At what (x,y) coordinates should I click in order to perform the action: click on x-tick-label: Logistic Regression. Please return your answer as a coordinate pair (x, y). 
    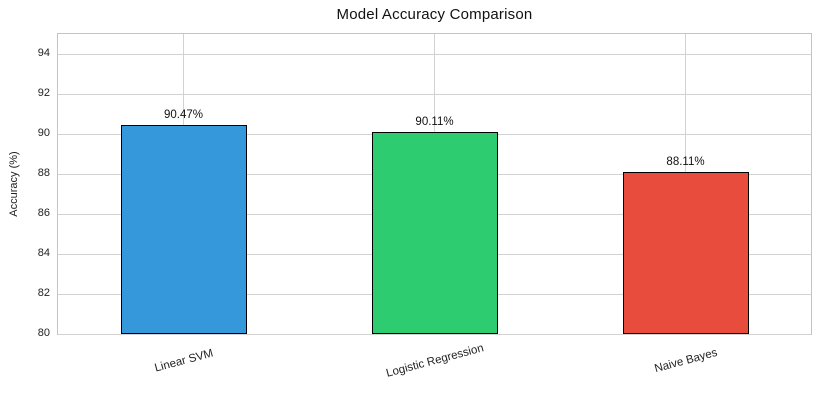
    Looking at the image, I should click on (434, 361).